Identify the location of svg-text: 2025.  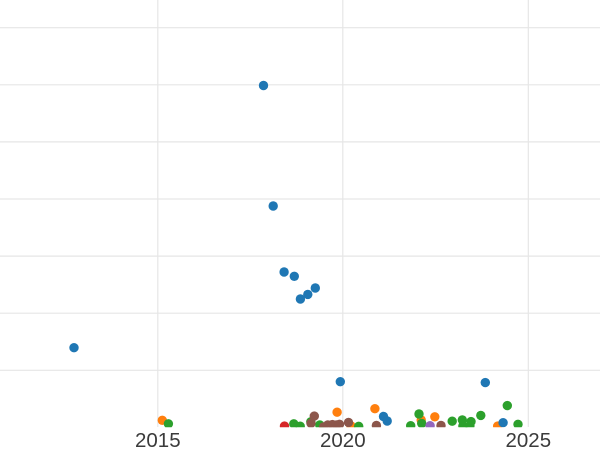
(528, 439).